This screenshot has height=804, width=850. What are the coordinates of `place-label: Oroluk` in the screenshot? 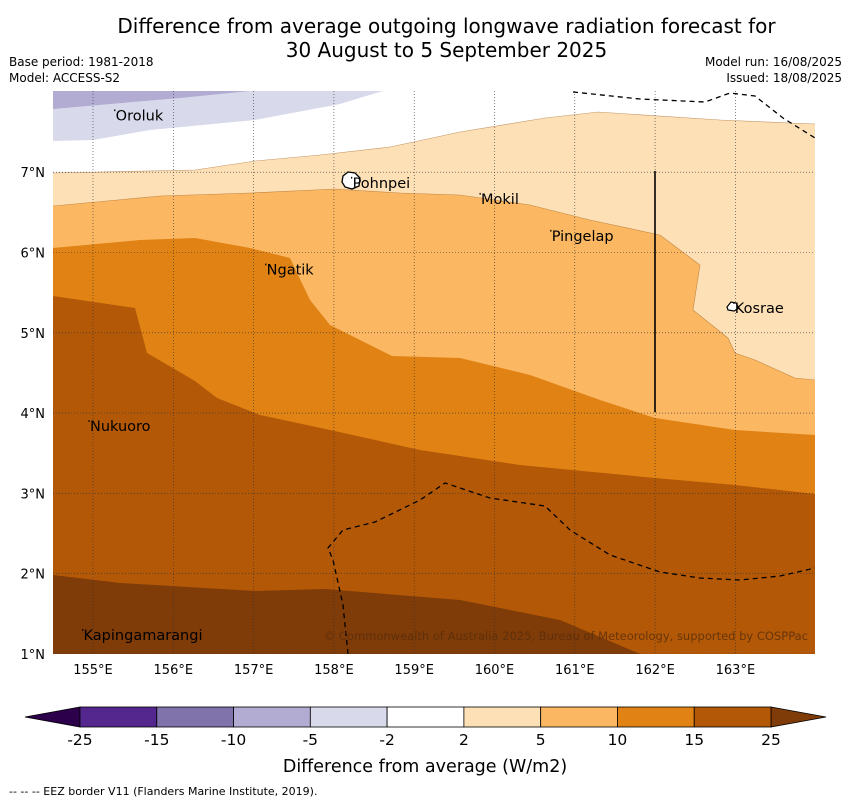 It's located at (140, 116).